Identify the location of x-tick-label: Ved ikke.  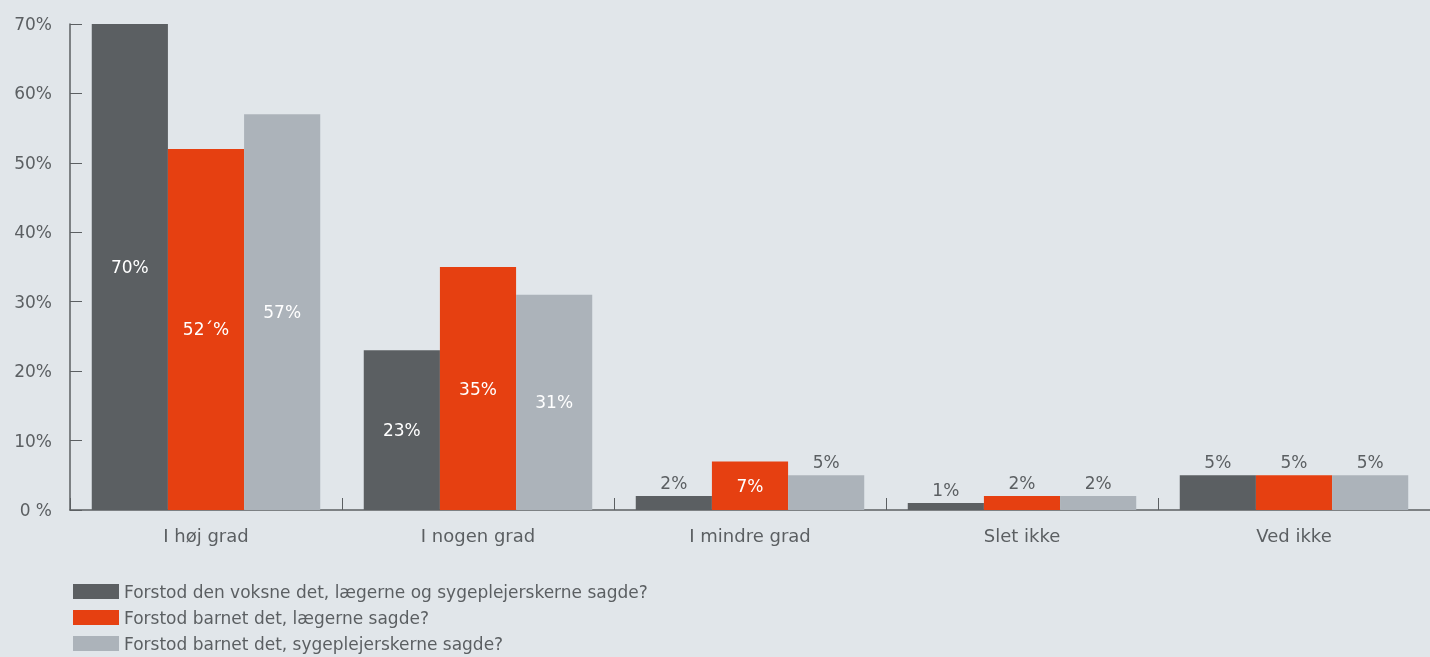
(1294, 535).